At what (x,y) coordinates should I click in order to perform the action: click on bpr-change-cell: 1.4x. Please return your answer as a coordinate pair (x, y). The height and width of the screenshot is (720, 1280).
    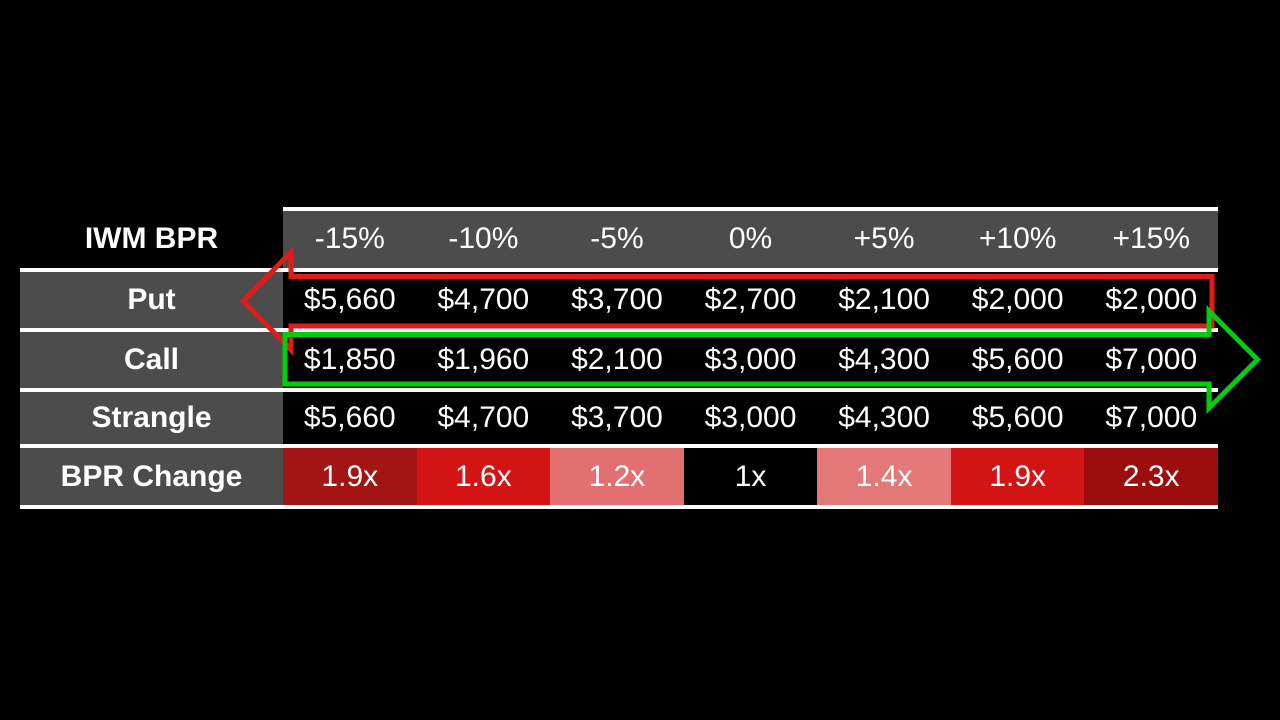
    Looking at the image, I should click on (884, 476).